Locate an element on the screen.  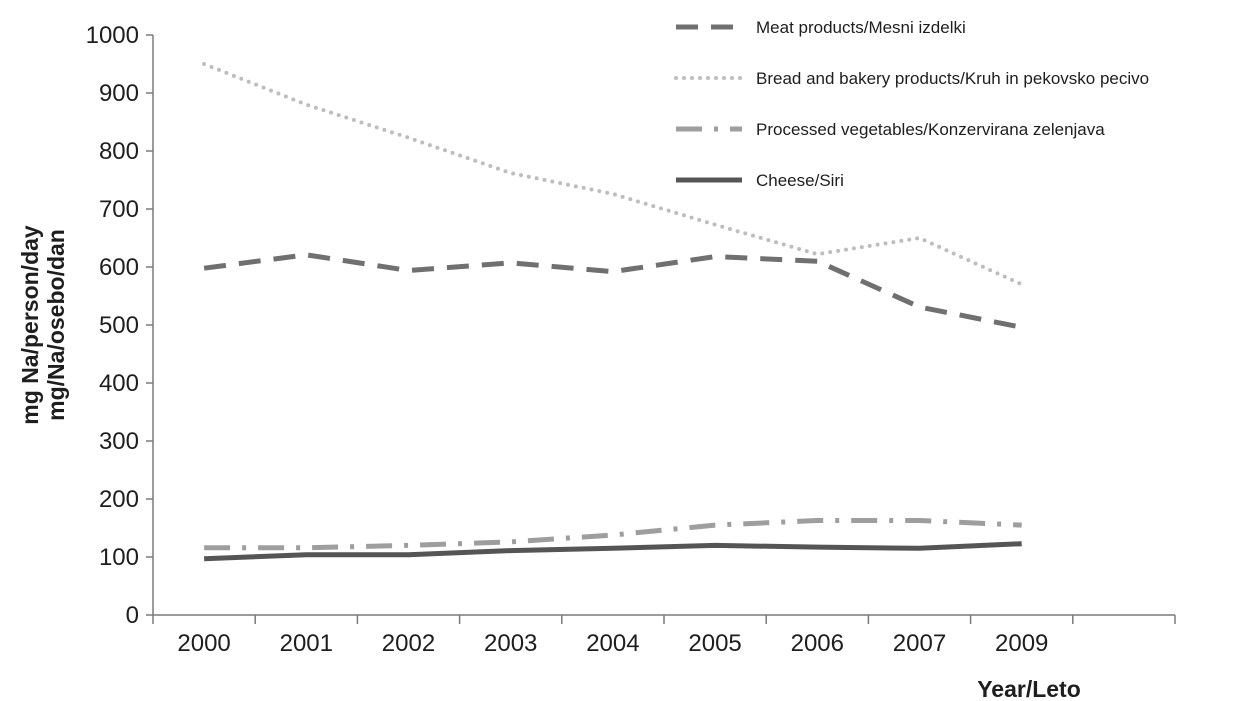
x-axis: 2000 2001 2002 2003 2004 2005 2006 2007 2009 is located at coordinates (664, 635).